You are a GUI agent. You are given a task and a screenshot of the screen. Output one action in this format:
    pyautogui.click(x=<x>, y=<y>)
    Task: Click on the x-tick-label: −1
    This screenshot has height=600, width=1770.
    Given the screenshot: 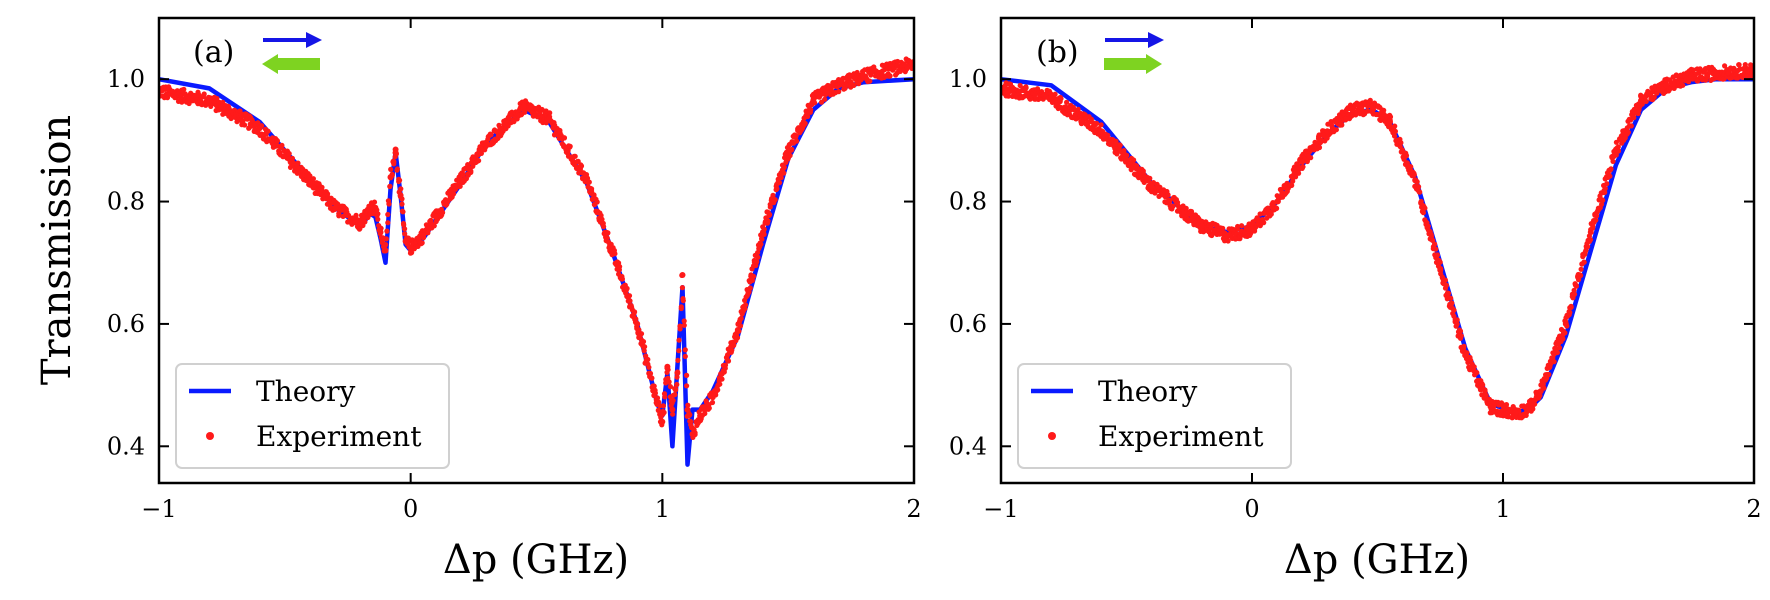 What is the action you would take?
    pyautogui.click(x=158, y=509)
    